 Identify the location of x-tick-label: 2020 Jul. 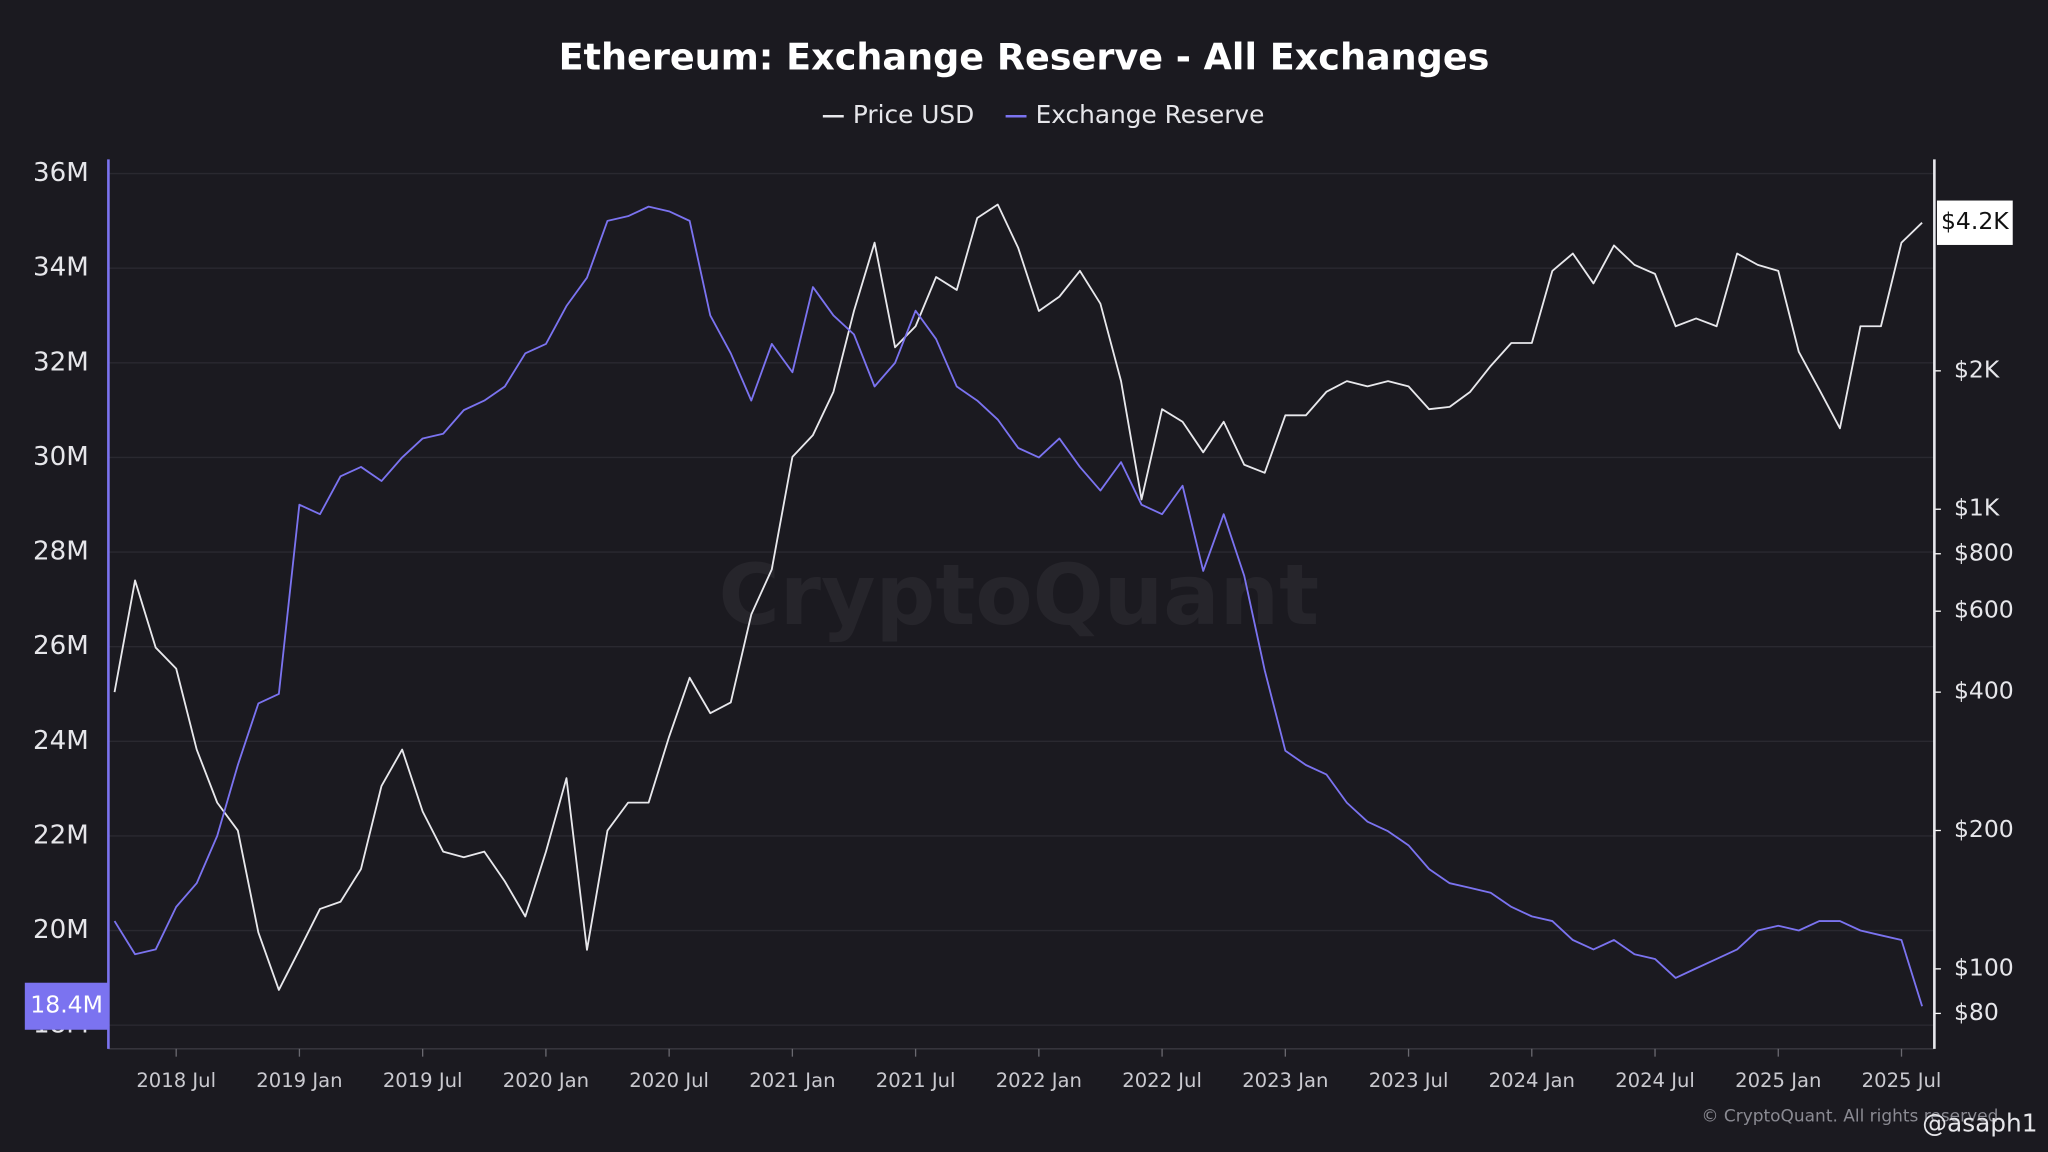
(669, 1080).